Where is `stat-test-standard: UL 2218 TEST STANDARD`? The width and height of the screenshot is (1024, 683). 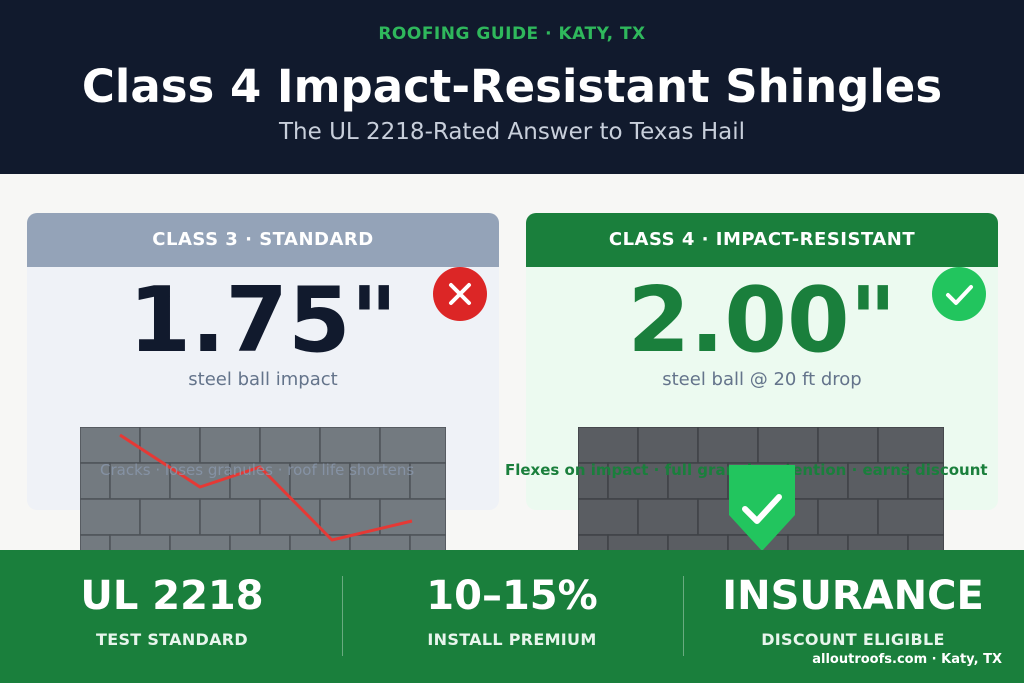 stat-test-standard: UL 2218 TEST STANDARD is located at coordinates (172, 610).